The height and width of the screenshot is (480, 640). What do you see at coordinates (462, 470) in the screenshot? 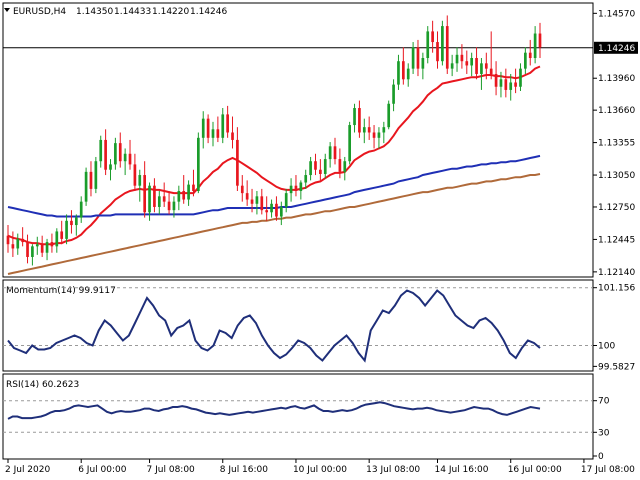
I see `x-tick-label: 14 Jul 16:00` at bounding box center [462, 470].